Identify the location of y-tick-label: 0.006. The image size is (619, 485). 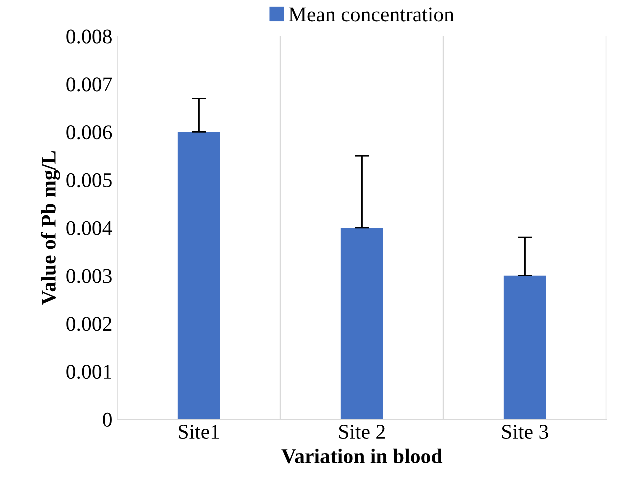
(89, 133).